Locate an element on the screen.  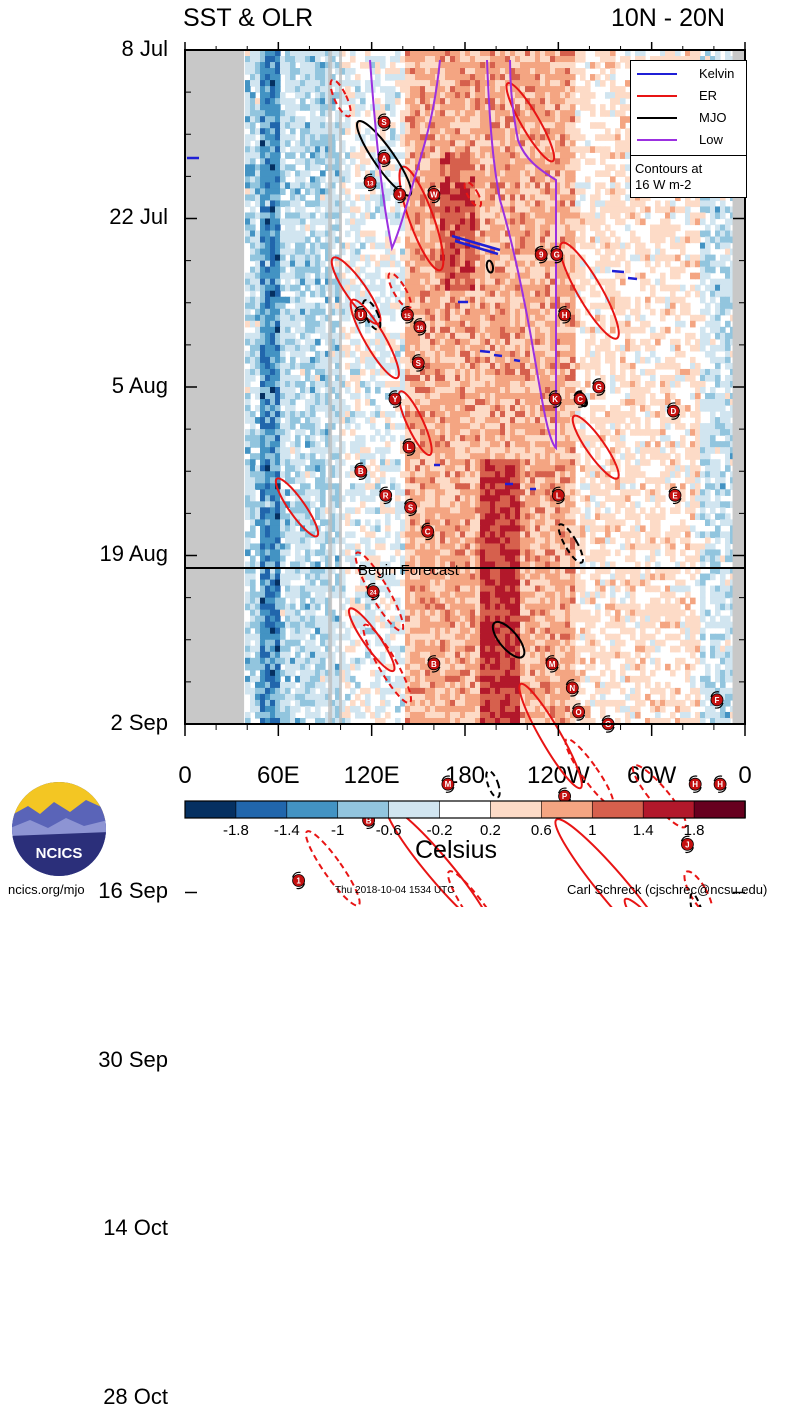
storm-label: N is located at coordinates (572, 688).